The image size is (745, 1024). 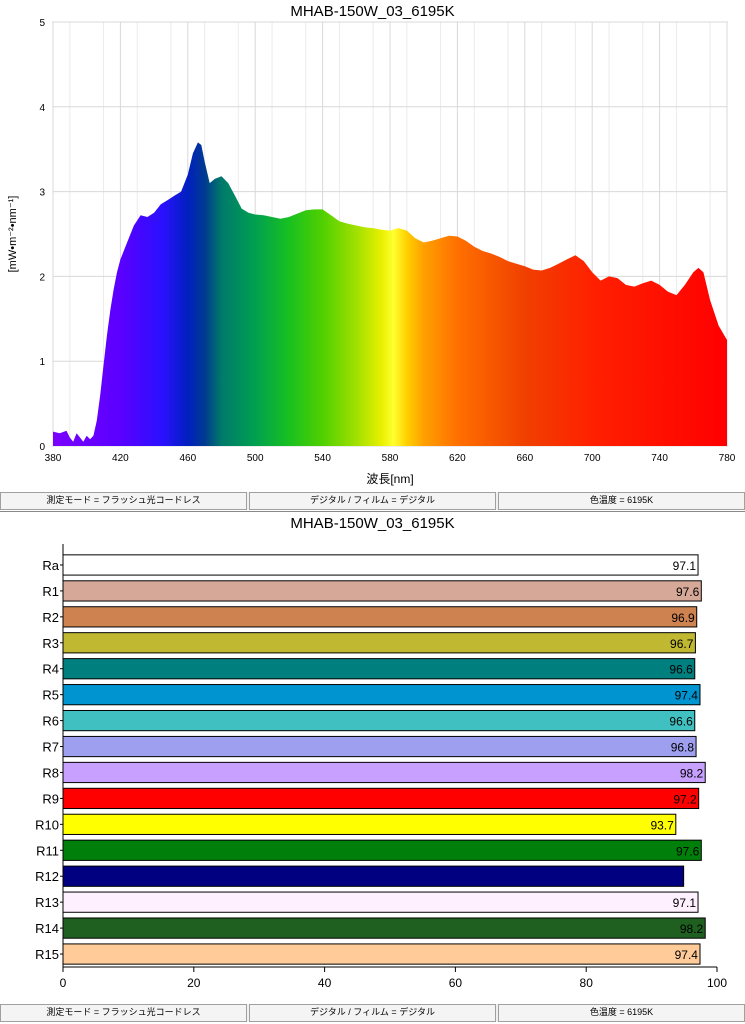 What do you see at coordinates (456, 983) in the screenshot?
I see `x-tick-label: 60` at bounding box center [456, 983].